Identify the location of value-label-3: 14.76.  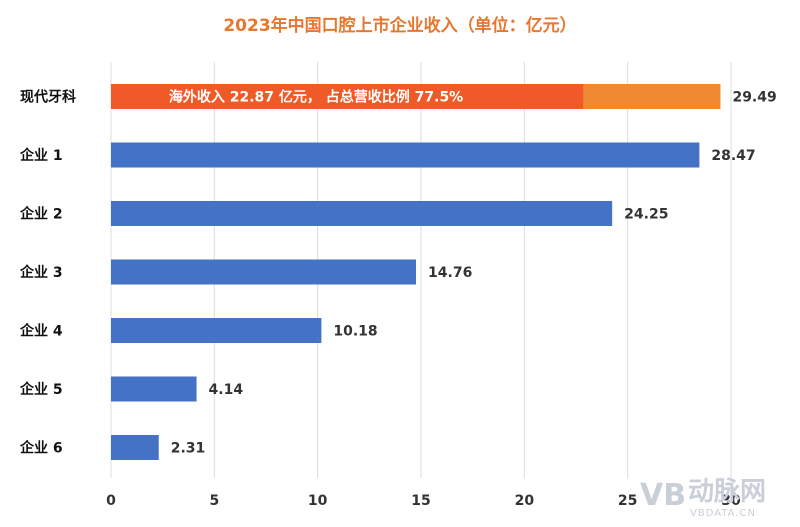
(450, 273).